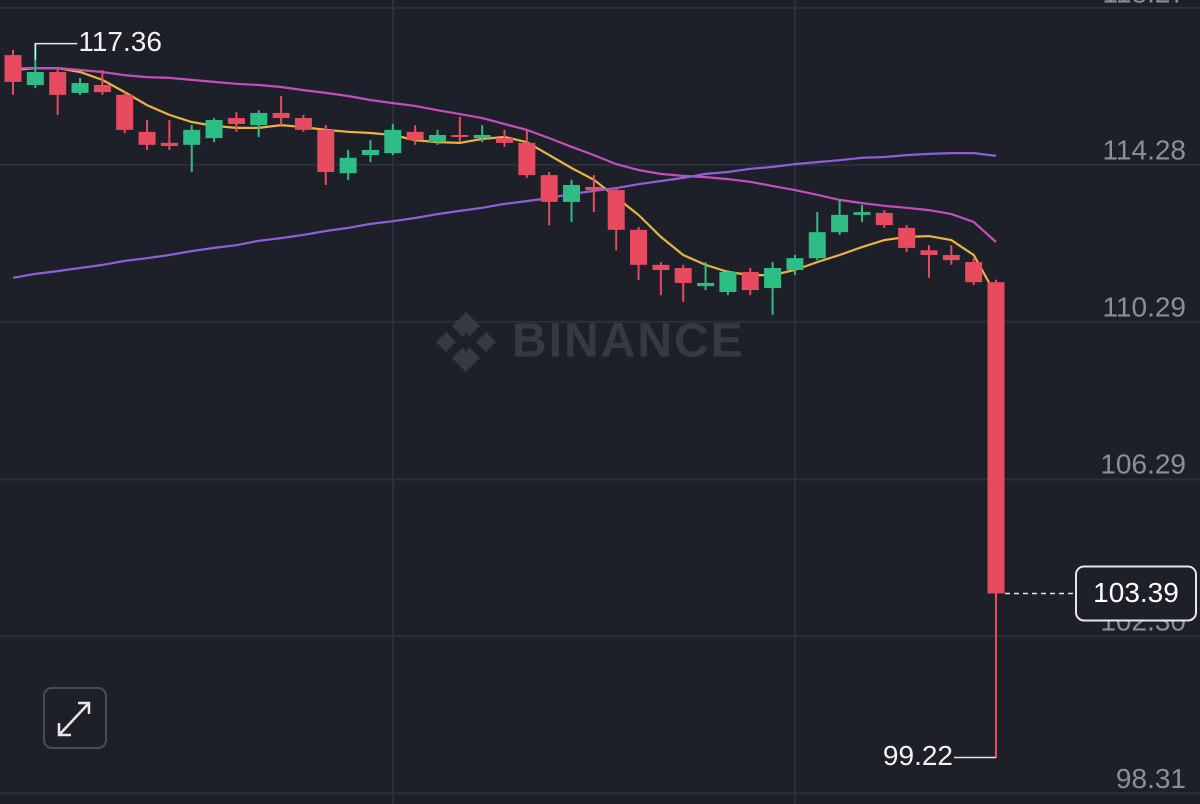 This screenshot has width=1200, height=804. I want to click on moving-average-line, so click(504, 215).